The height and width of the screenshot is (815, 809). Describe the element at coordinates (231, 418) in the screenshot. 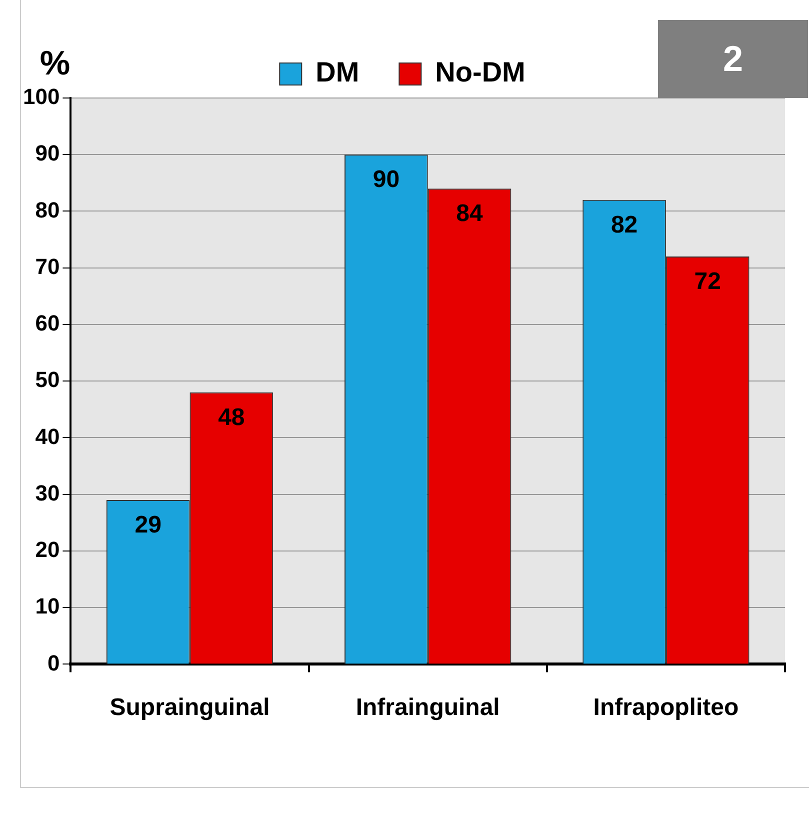

I see `data-label: 48` at that location.